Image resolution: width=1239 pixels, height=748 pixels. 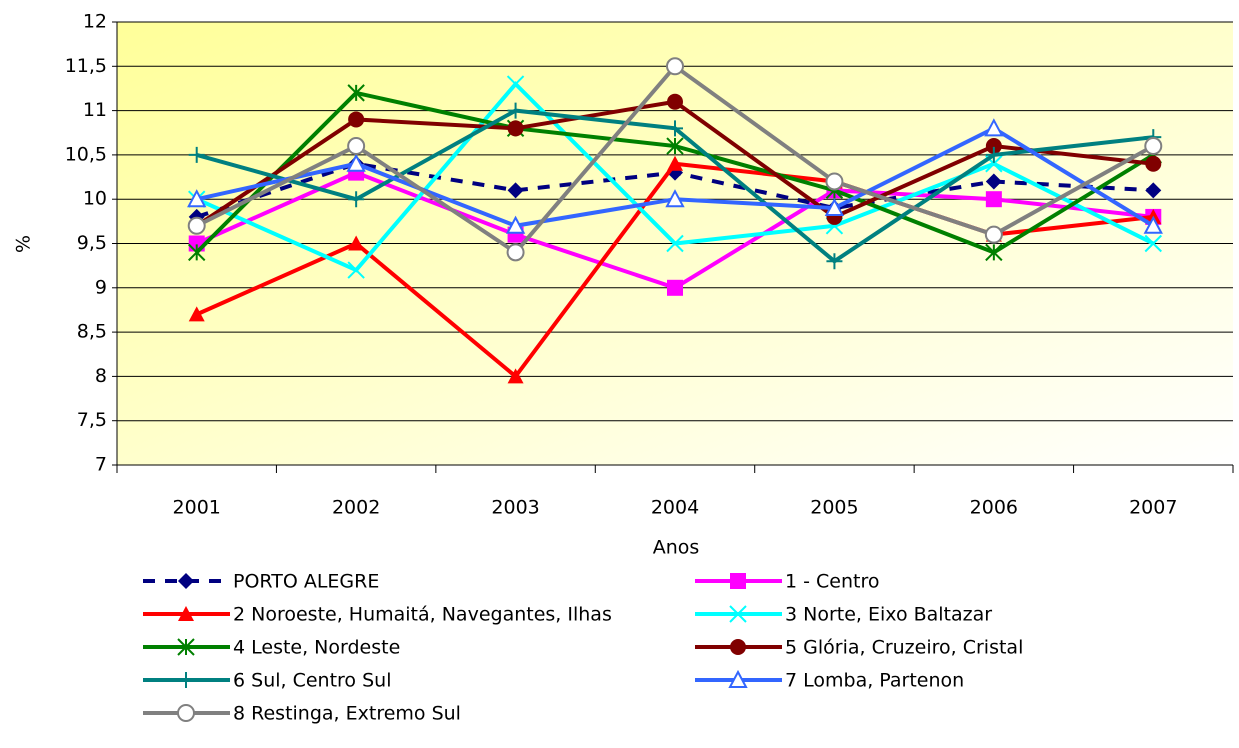 I want to click on x-tick-label: 2006, so click(x=994, y=508).